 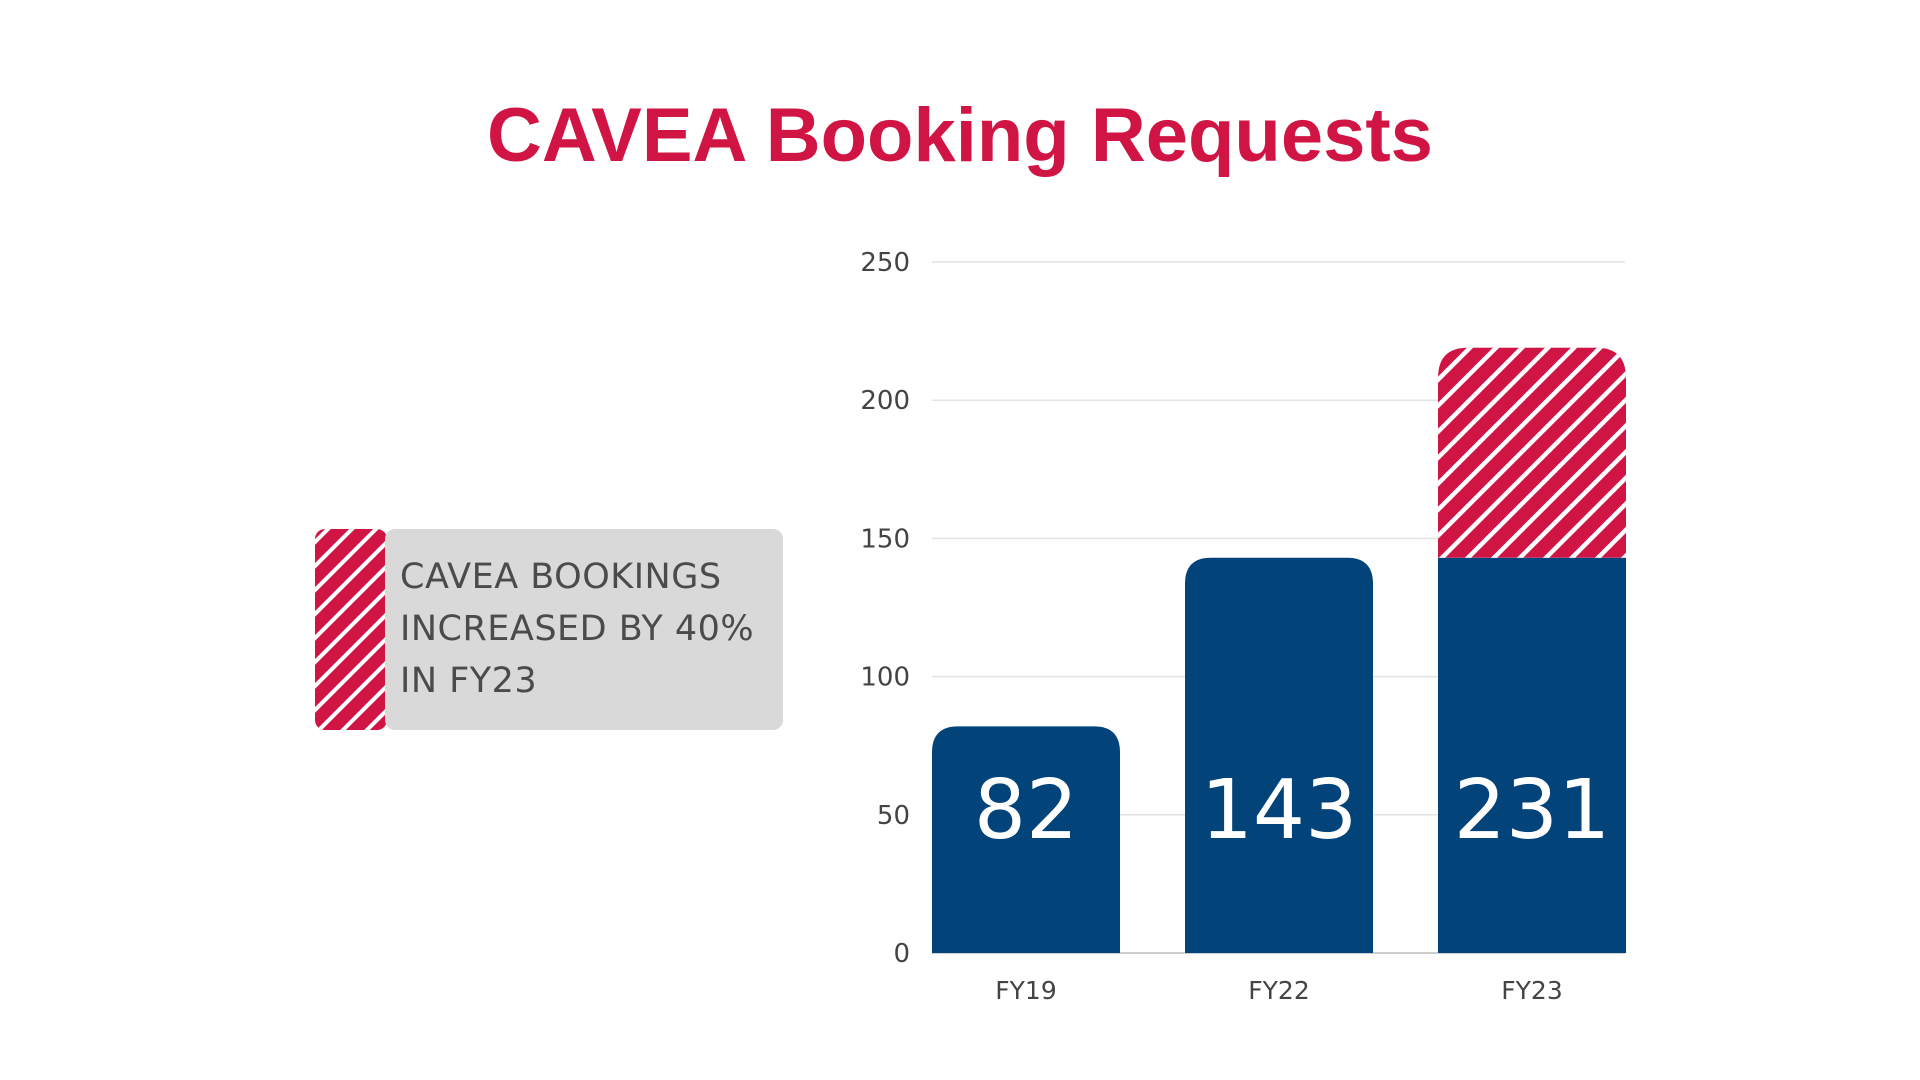 What do you see at coordinates (960, 135) in the screenshot?
I see `chart-title: CAVEA Booking Requests` at bounding box center [960, 135].